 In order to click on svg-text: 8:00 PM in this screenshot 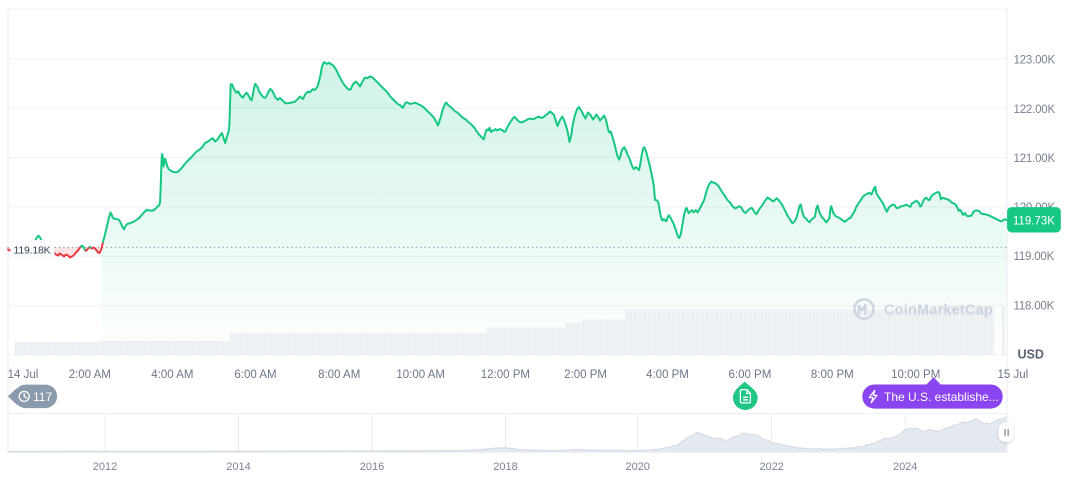, I will do `click(832, 375)`.